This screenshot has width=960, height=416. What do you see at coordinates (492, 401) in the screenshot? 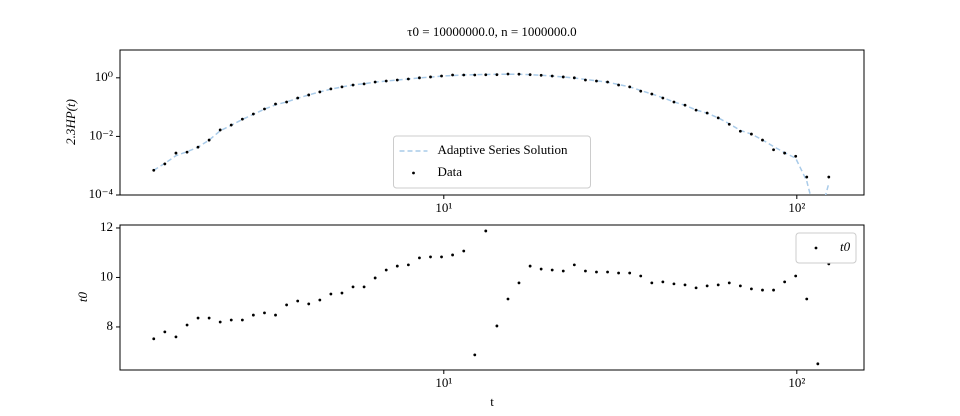
I see `x-axis-label: t` at bounding box center [492, 401].